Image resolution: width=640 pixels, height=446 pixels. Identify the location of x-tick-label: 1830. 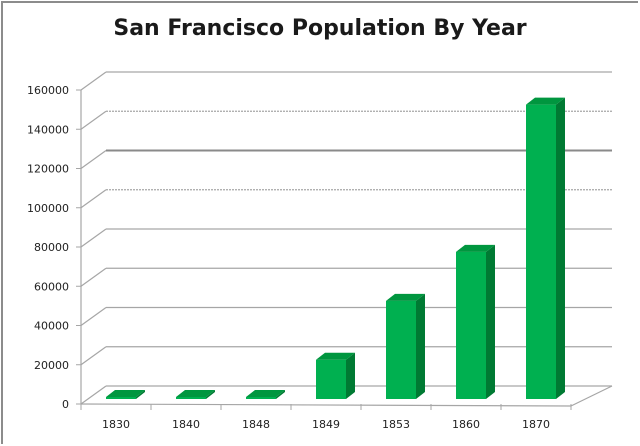
(116, 424).